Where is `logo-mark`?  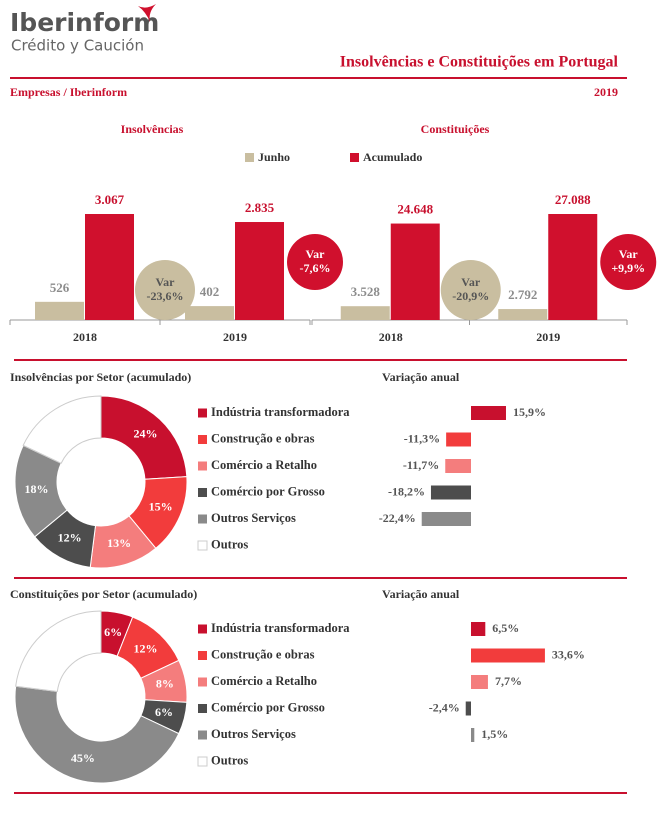 logo-mark is located at coordinates (147, 13).